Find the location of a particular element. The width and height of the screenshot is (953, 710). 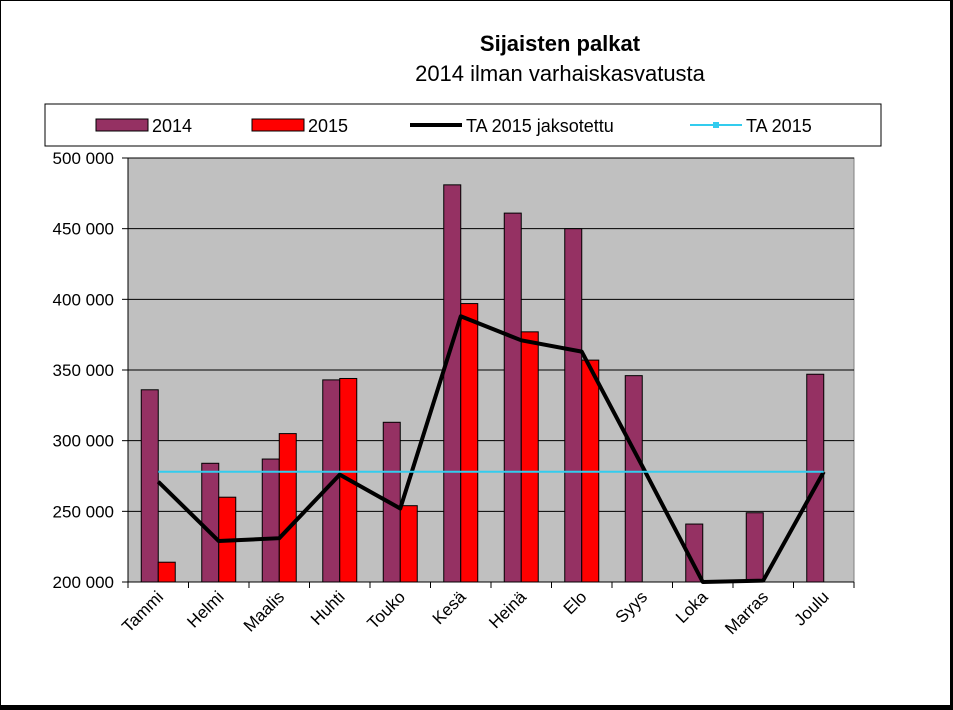

y-tick-label: 300 000 is located at coordinates (83, 441).